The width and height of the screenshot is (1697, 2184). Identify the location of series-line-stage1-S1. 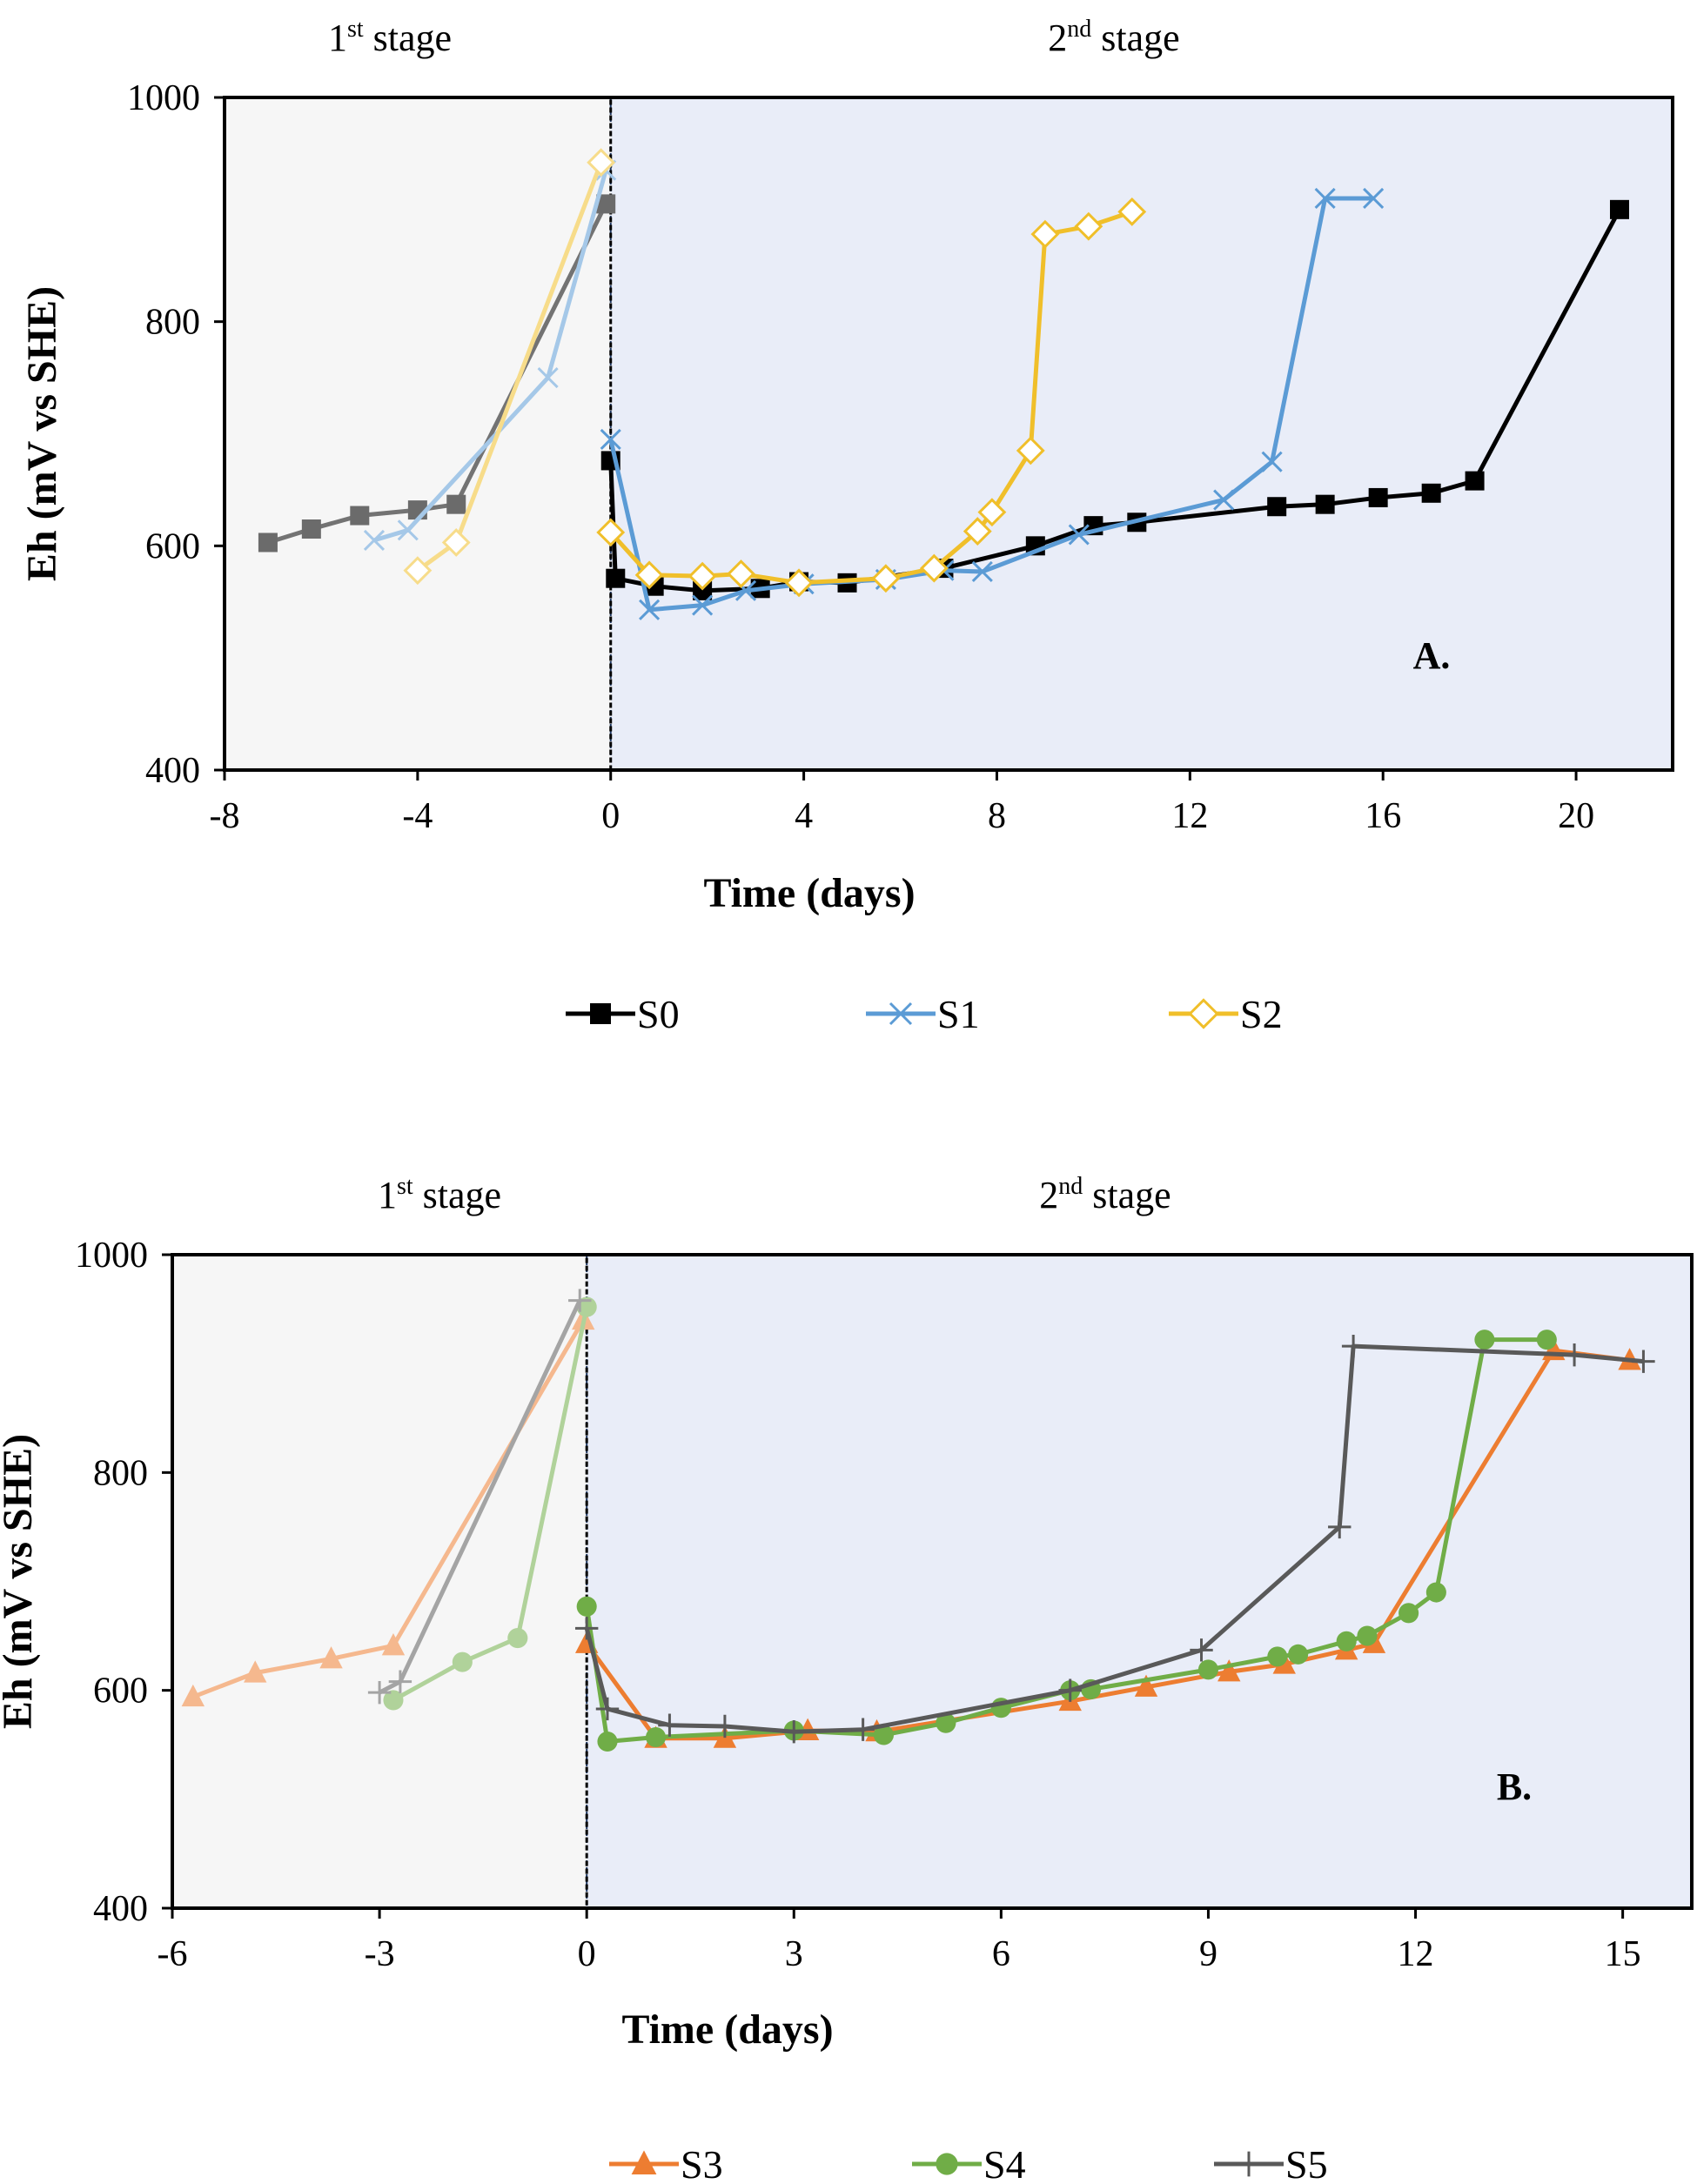
(490, 356).